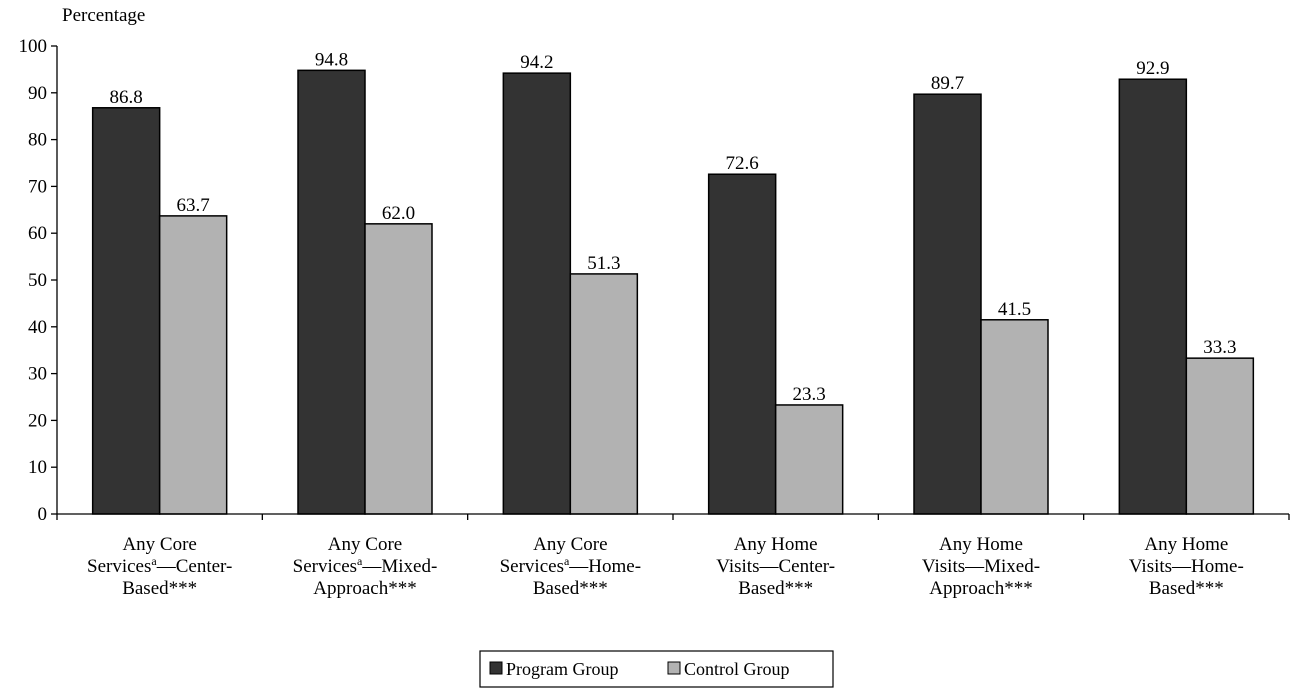 Image resolution: width=1291 pixels, height=692 pixels. I want to click on data-label: 51.3, so click(603, 263).